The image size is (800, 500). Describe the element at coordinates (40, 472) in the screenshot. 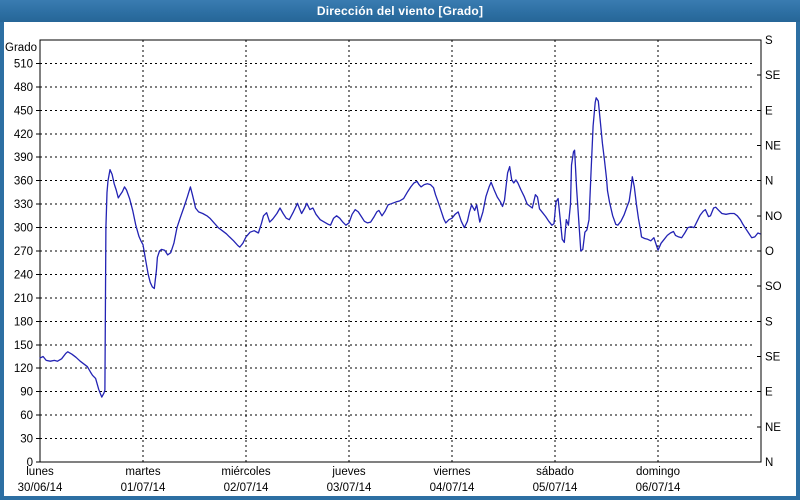

I see `day-name-label: lunes` at that location.